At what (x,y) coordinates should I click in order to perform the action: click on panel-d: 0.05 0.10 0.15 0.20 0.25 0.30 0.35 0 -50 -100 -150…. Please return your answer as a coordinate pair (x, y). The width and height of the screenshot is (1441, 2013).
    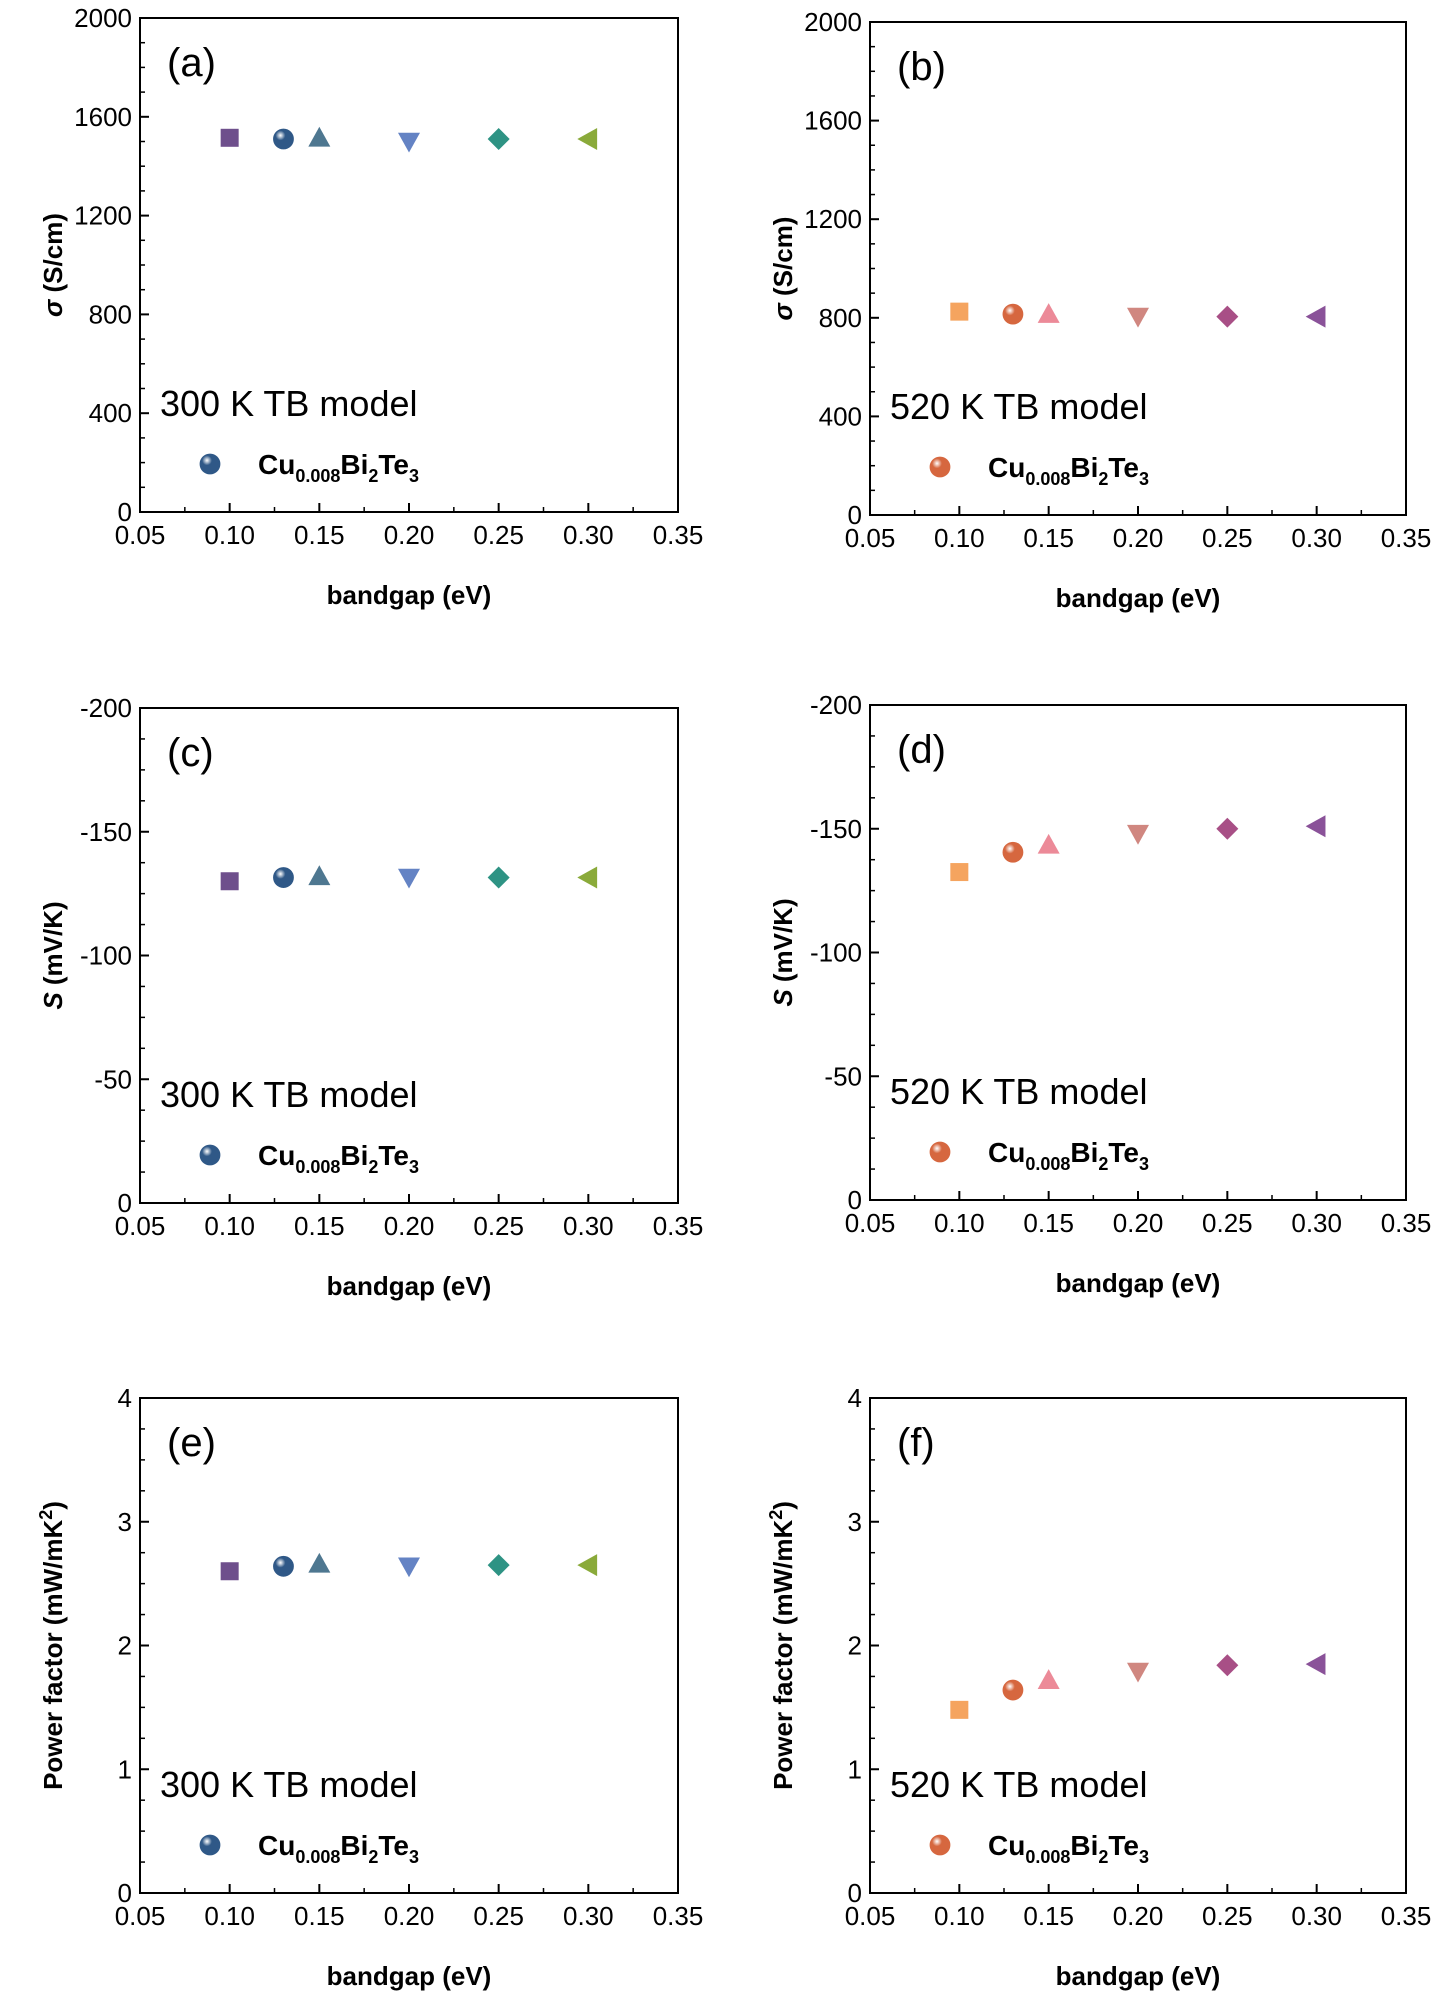
    Looking at the image, I should click on (1099, 994).